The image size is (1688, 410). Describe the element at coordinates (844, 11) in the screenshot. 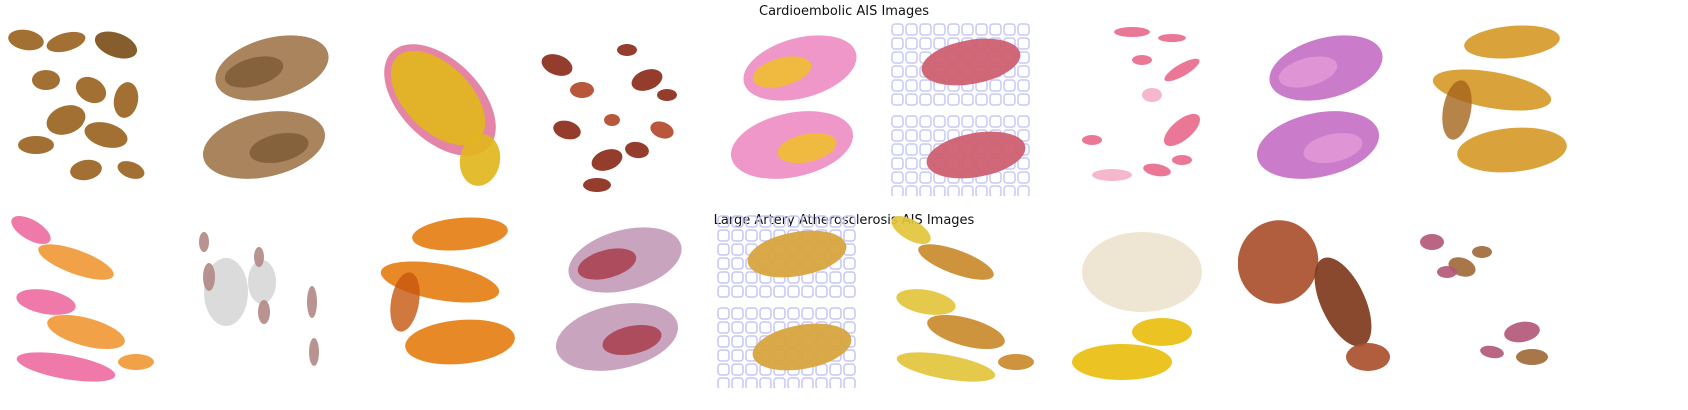

I see `row-title-cardioembolic: Cardioembolic AIS Images` at that location.